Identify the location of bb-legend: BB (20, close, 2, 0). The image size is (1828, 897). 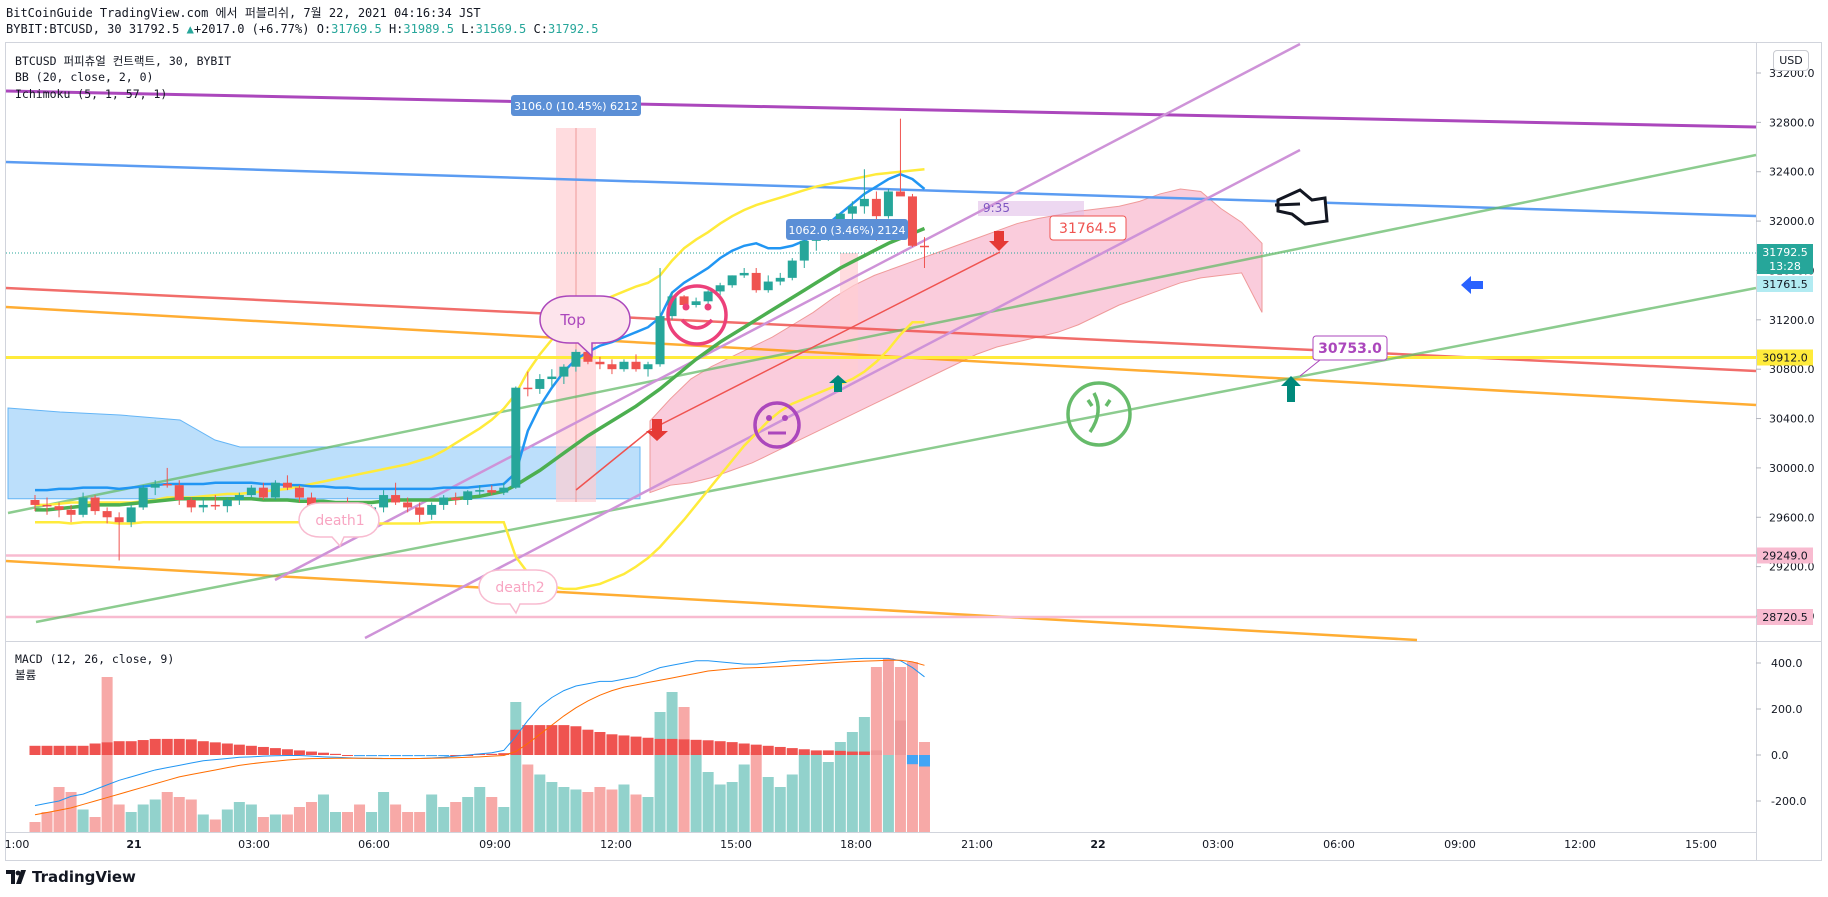
(84, 77).